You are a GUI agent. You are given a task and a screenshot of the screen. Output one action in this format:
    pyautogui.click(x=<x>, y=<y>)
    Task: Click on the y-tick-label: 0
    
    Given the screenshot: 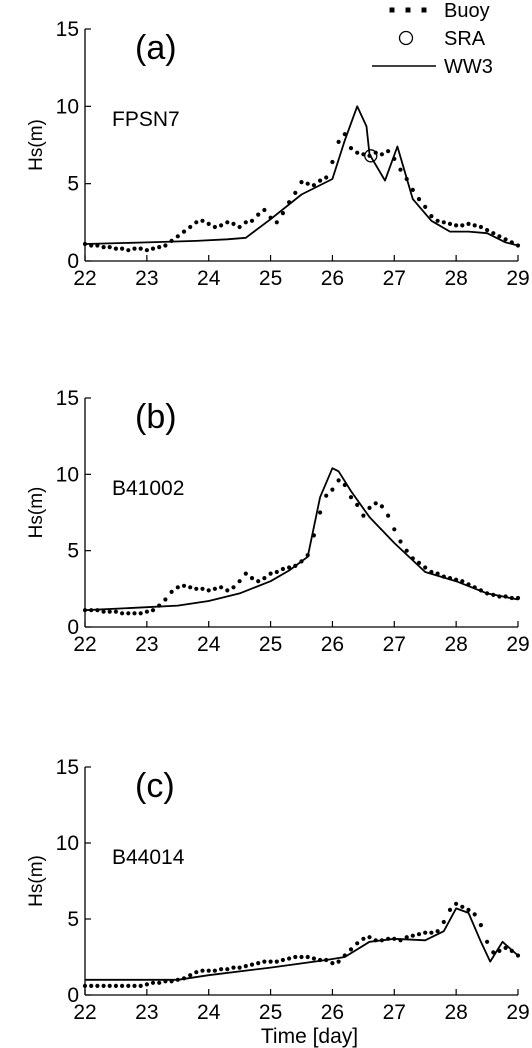 What is the action you would take?
    pyautogui.click(x=73, y=261)
    